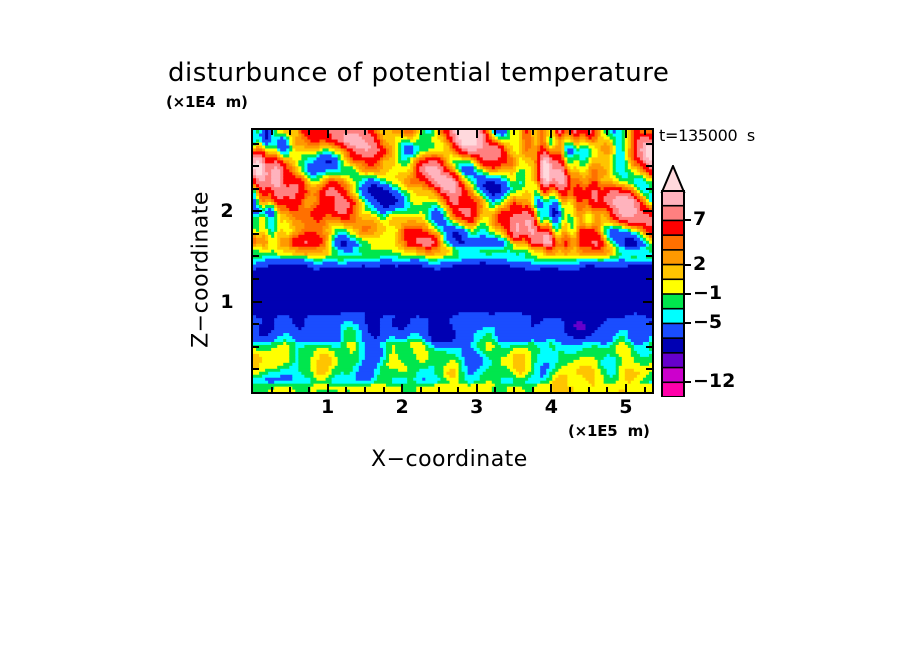  Describe the element at coordinates (708, 322) in the screenshot. I see `colorbar-tick-label: −5` at that location.